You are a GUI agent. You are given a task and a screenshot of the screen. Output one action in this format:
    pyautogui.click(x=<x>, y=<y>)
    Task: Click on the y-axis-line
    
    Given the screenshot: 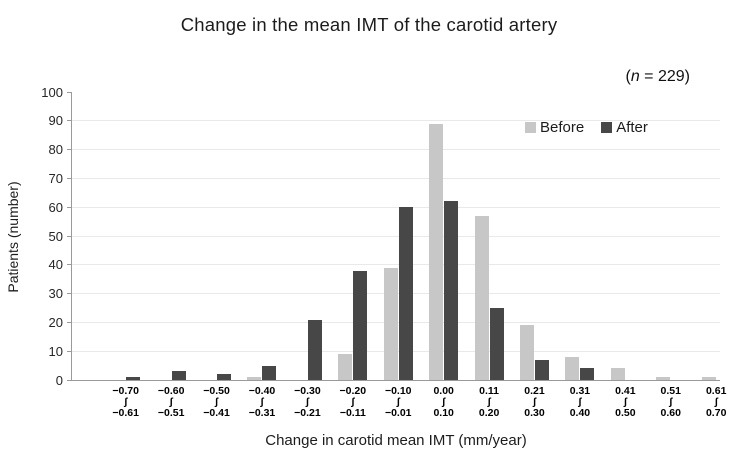 What is the action you would take?
    pyautogui.click(x=71, y=236)
    